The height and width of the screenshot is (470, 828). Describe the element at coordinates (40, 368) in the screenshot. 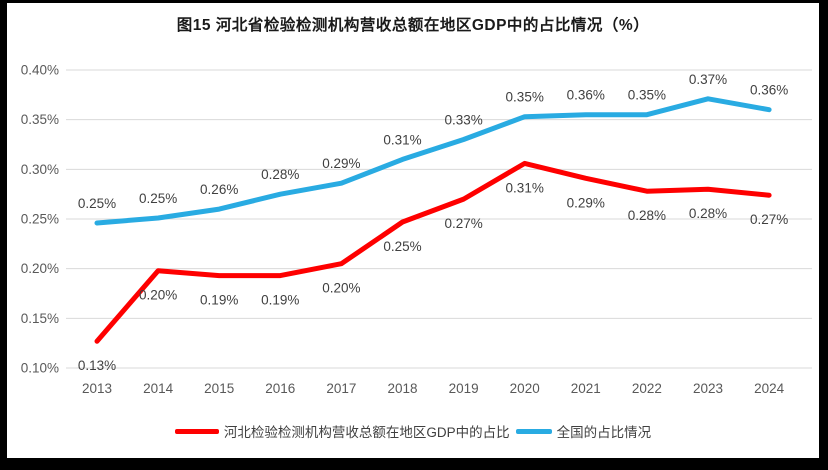

I see `y-tick-label: 0.10%` at that location.